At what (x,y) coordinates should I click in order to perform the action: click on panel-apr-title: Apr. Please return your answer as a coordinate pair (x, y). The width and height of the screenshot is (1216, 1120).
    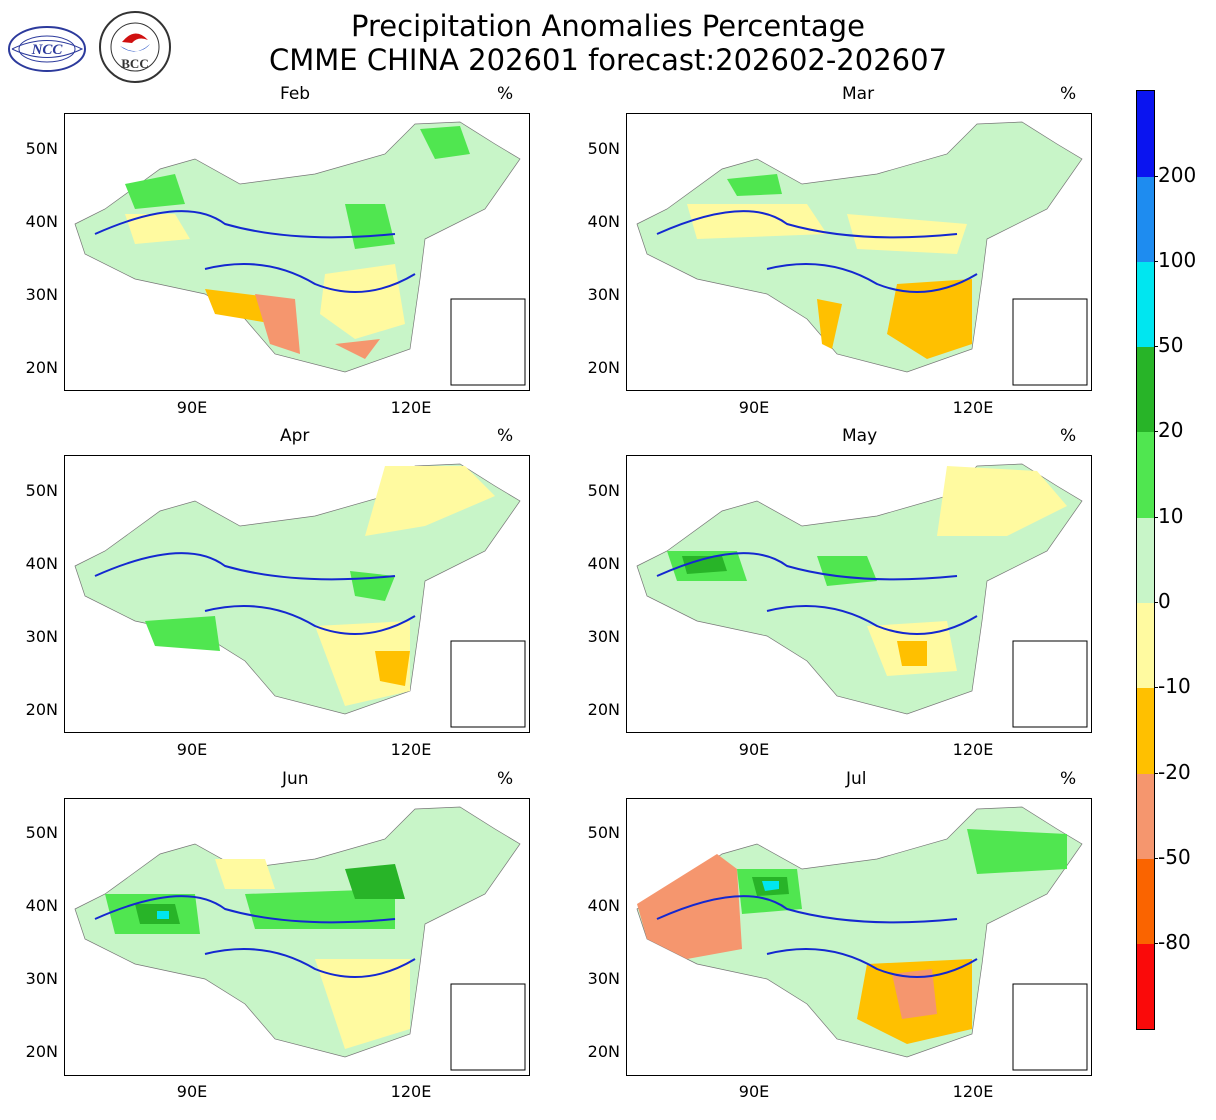
    Looking at the image, I should click on (295, 436).